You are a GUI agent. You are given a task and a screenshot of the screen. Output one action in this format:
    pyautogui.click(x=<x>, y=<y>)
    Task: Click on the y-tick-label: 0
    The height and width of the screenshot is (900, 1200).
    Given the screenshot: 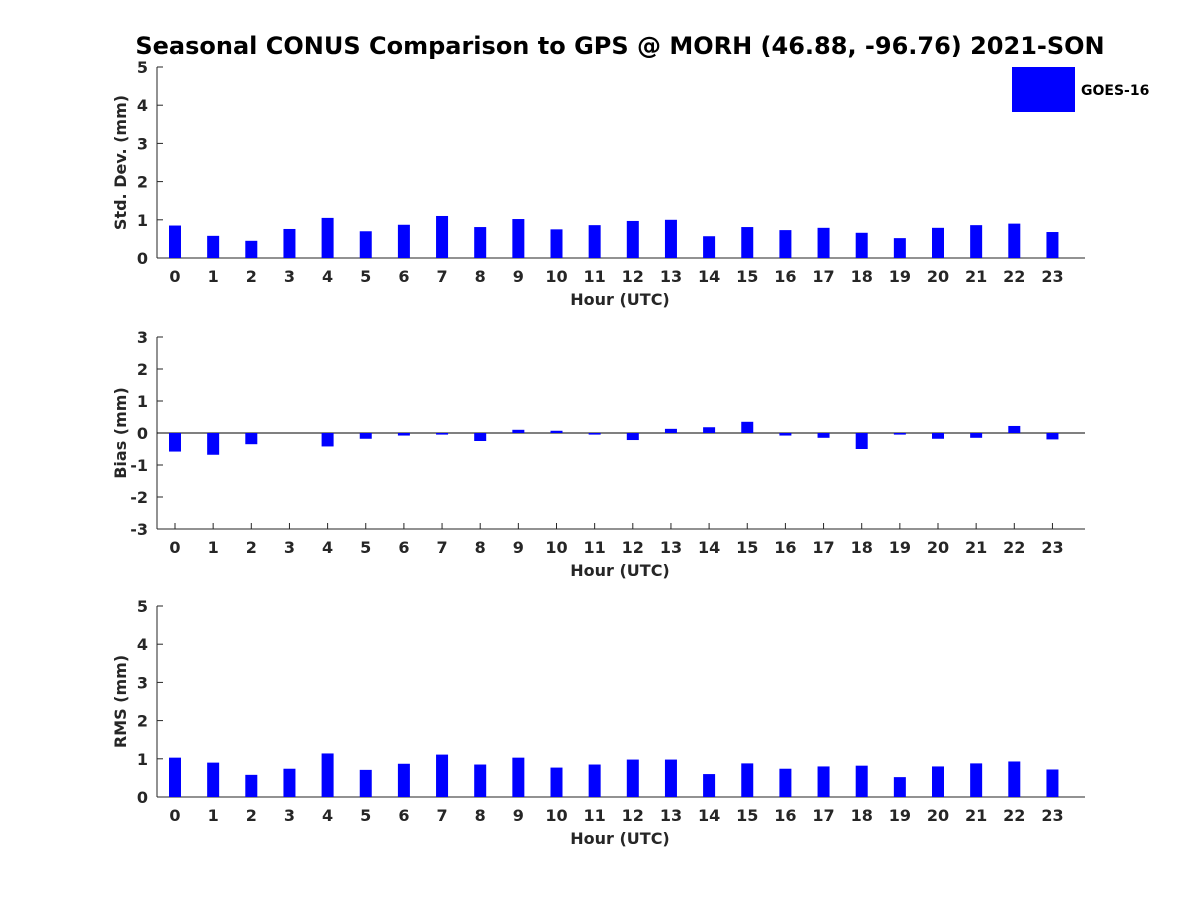 What is the action you would take?
    pyautogui.click(x=142, y=433)
    